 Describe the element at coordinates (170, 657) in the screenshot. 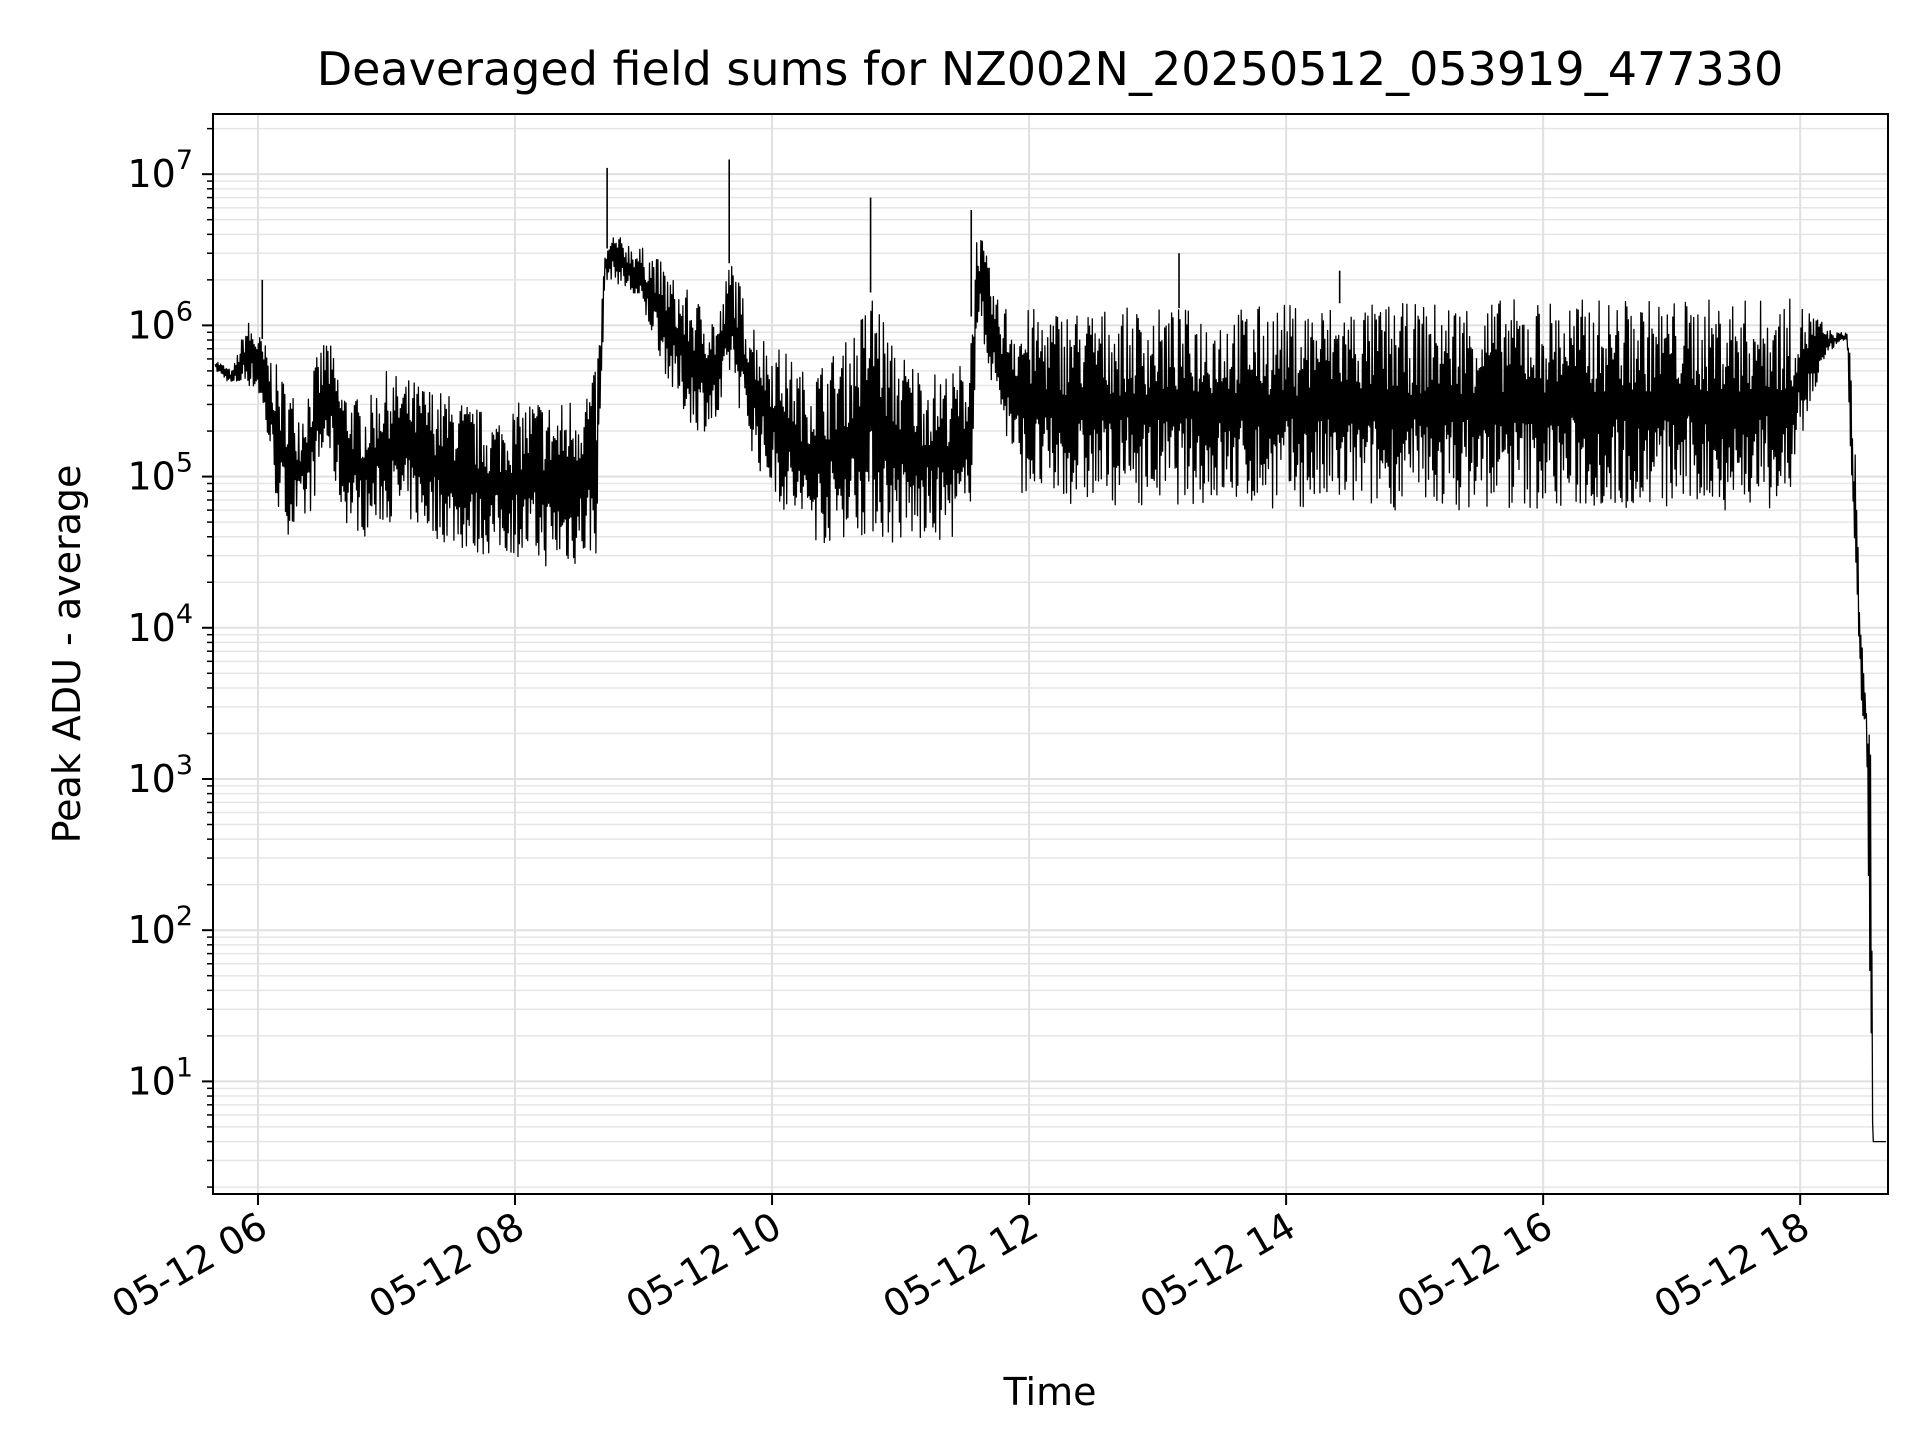

I see `y-axis-ticks: 10¹ 10² 10³ 10⁴ 10⁵ 10⁶ 10⁷` at that location.